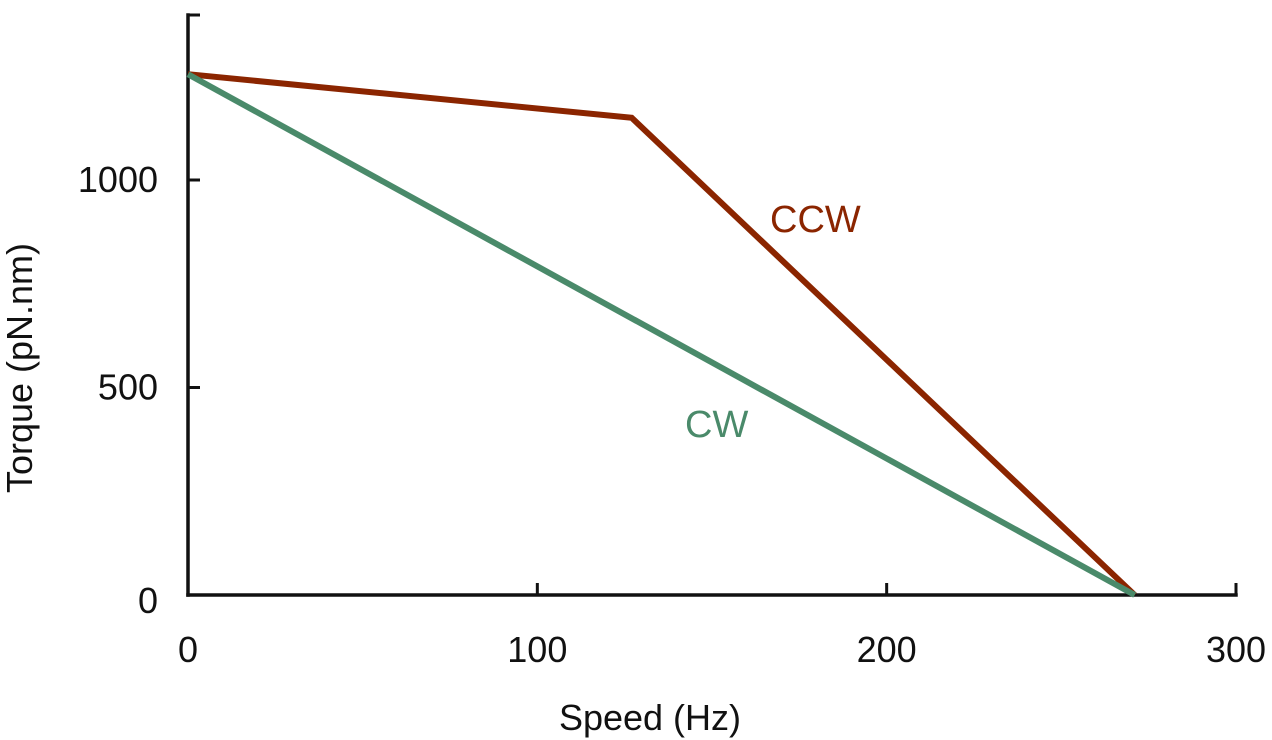 The image size is (1272, 740). Describe the element at coordinates (1236, 649) in the screenshot. I see `x-tick-label: 300` at that location.